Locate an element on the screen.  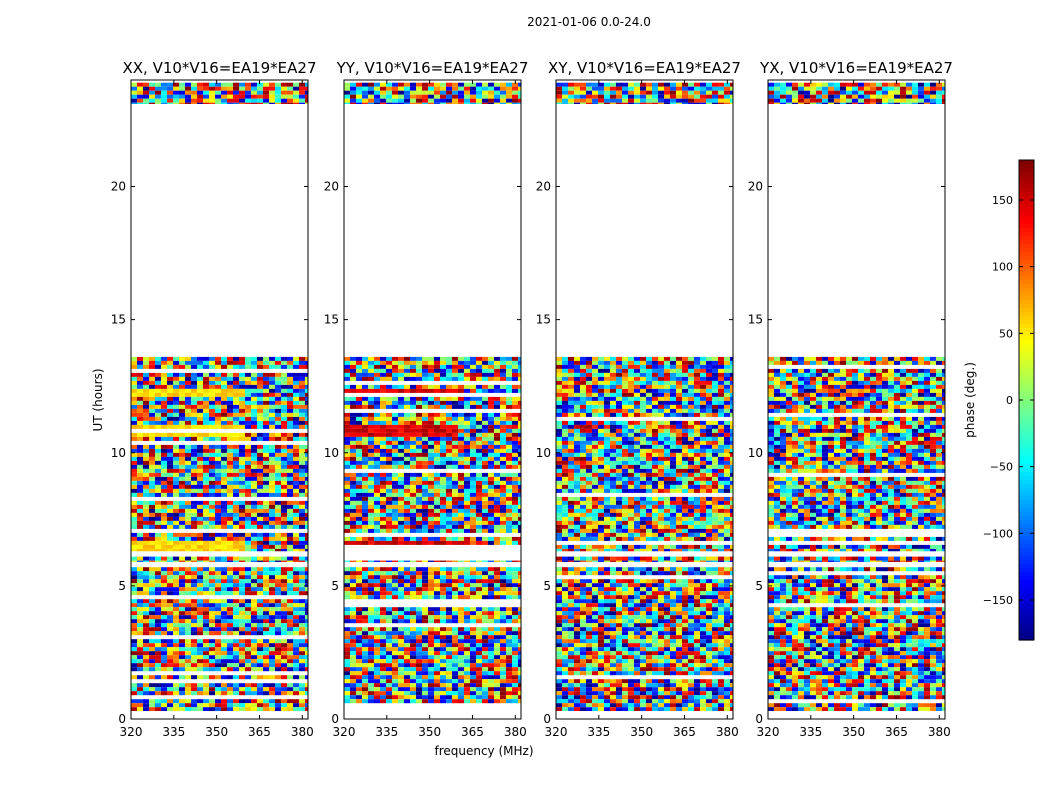
panel-title: YX, V10*V16=EA19*EA27 is located at coordinates (856, 68).